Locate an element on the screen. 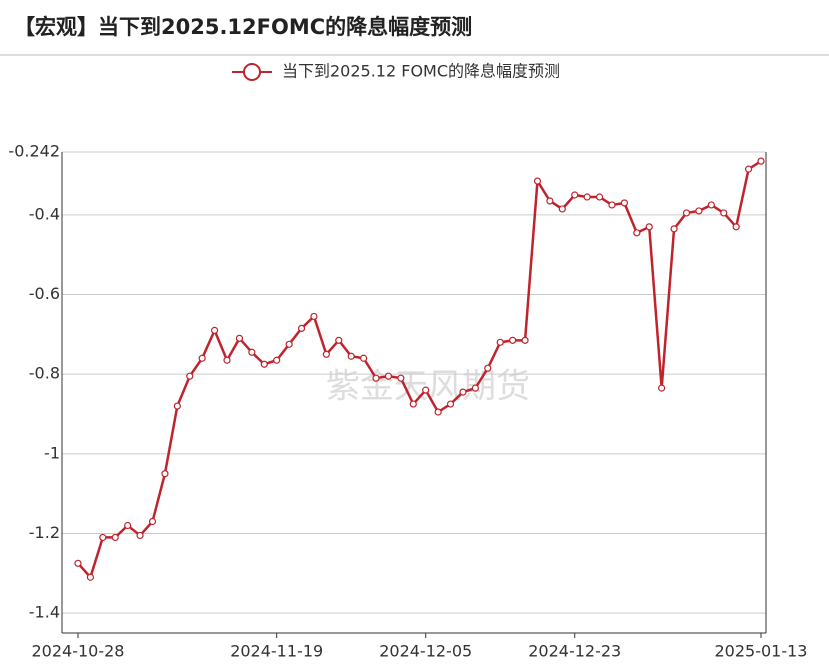 This screenshot has width=829, height=671. legend-label: 当下到2025.12 FOMC的降息幅度预测 is located at coordinates (421, 71).